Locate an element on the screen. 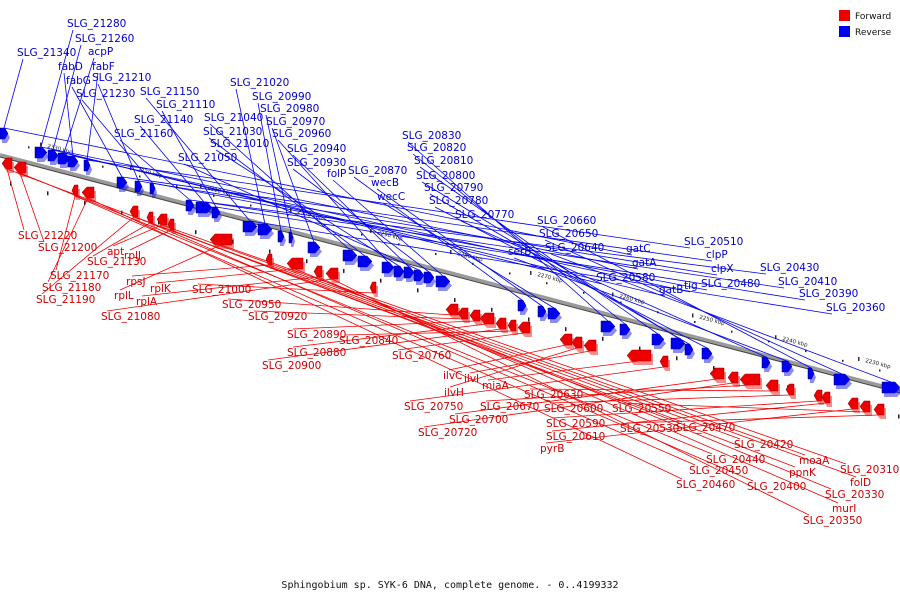  reverse-gene-label: folP is located at coordinates (336, 174).